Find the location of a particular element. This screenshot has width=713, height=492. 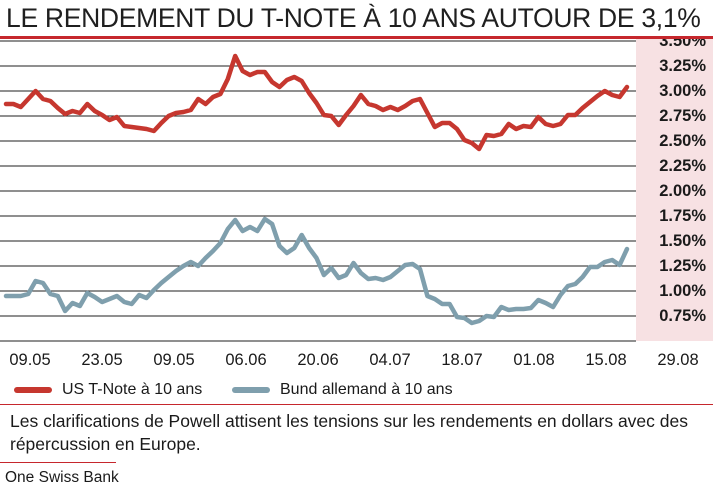

y-axis-band is located at coordinates (674, 190).